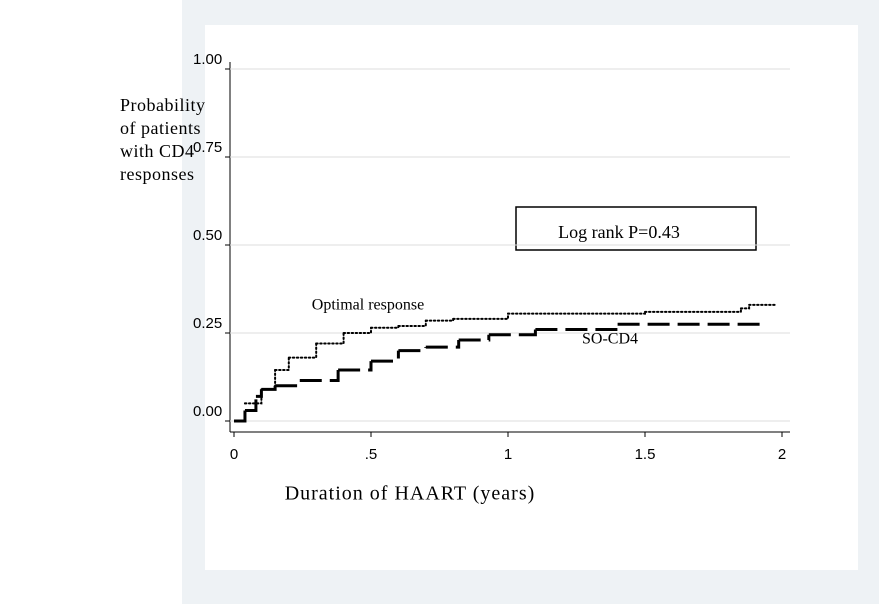  I want to click on y-tick-label: 0.25, so click(207, 323).